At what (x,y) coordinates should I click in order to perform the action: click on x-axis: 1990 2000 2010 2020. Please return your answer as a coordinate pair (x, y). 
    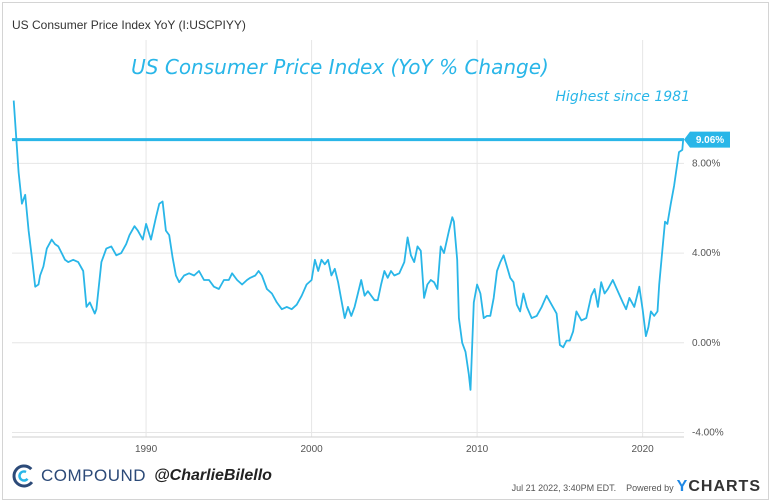
    Looking at the image, I should click on (394, 449).